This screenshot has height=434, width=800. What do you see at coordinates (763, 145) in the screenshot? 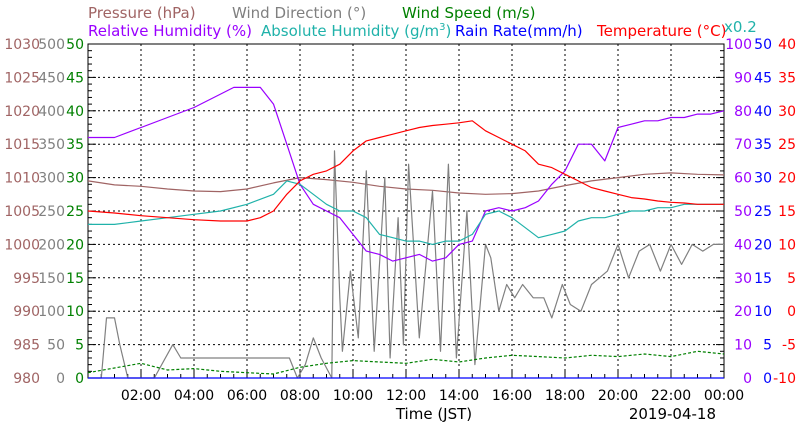
I see `y-tick-label-rain-rate: 35` at bounding box center [763, 145].